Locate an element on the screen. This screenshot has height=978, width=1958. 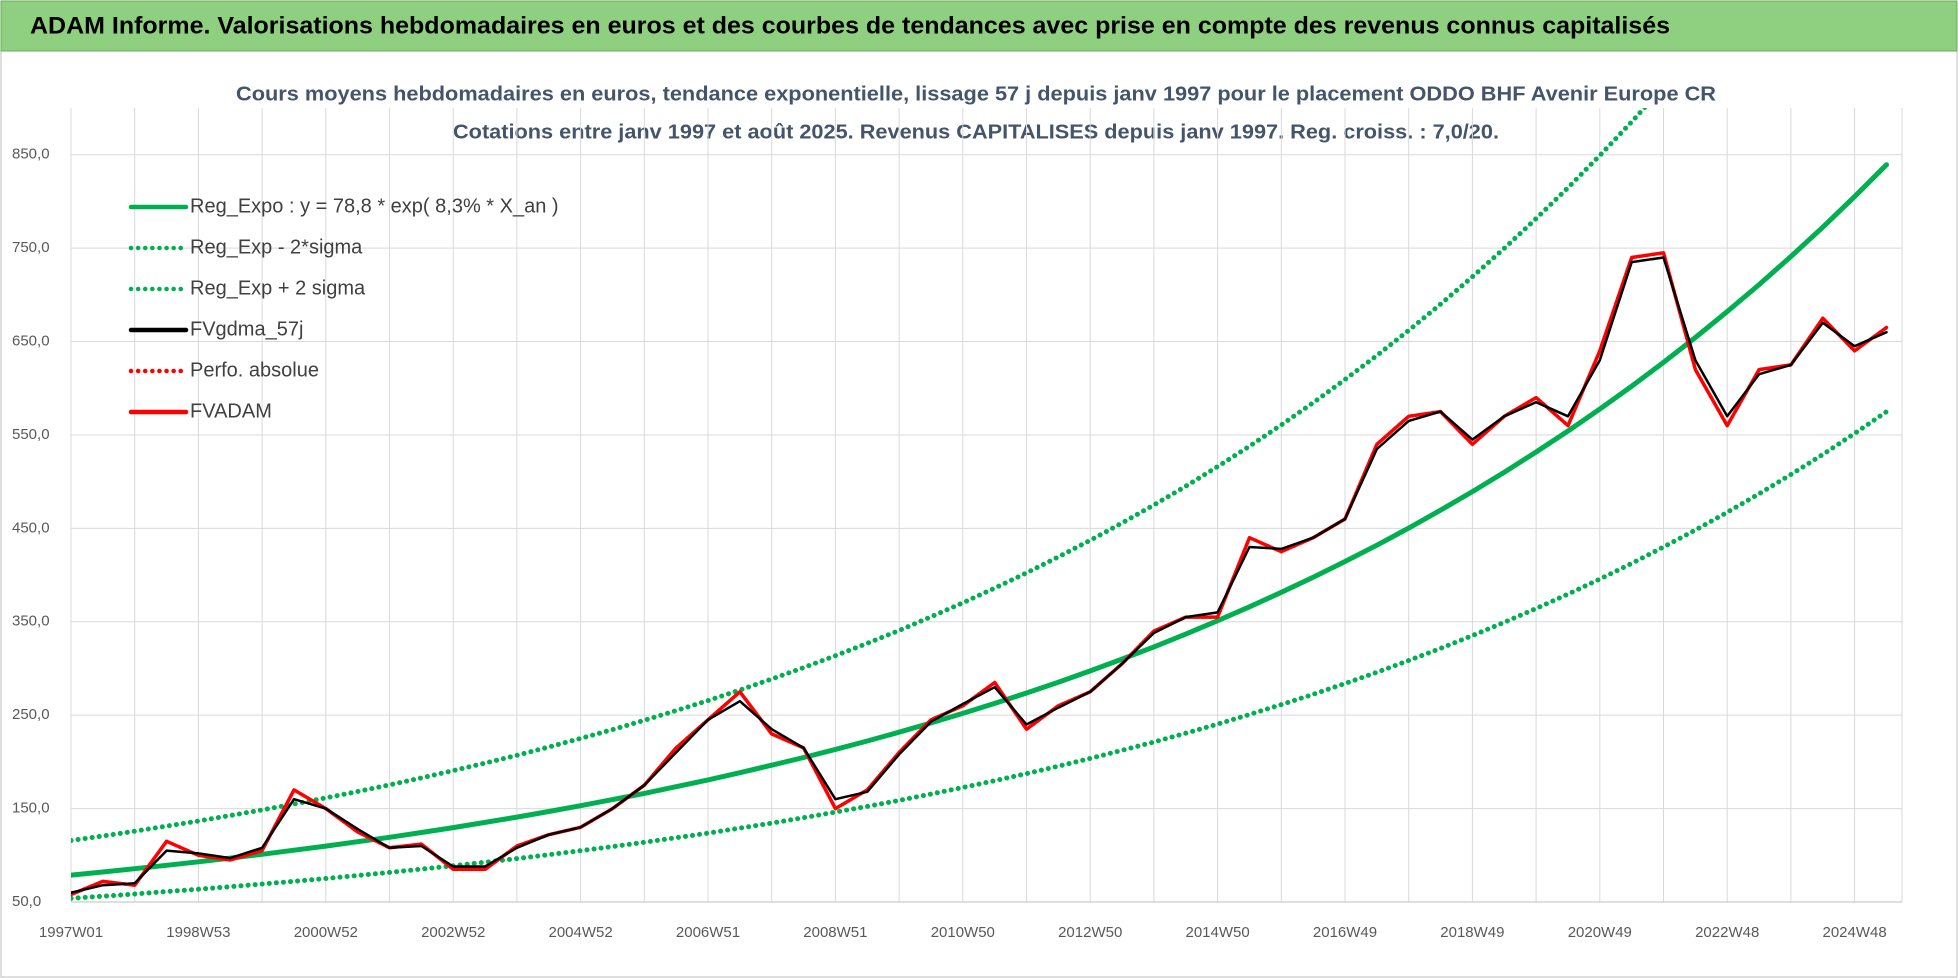
y-tick-label: 750,0 is located at coordinates (31, 247).